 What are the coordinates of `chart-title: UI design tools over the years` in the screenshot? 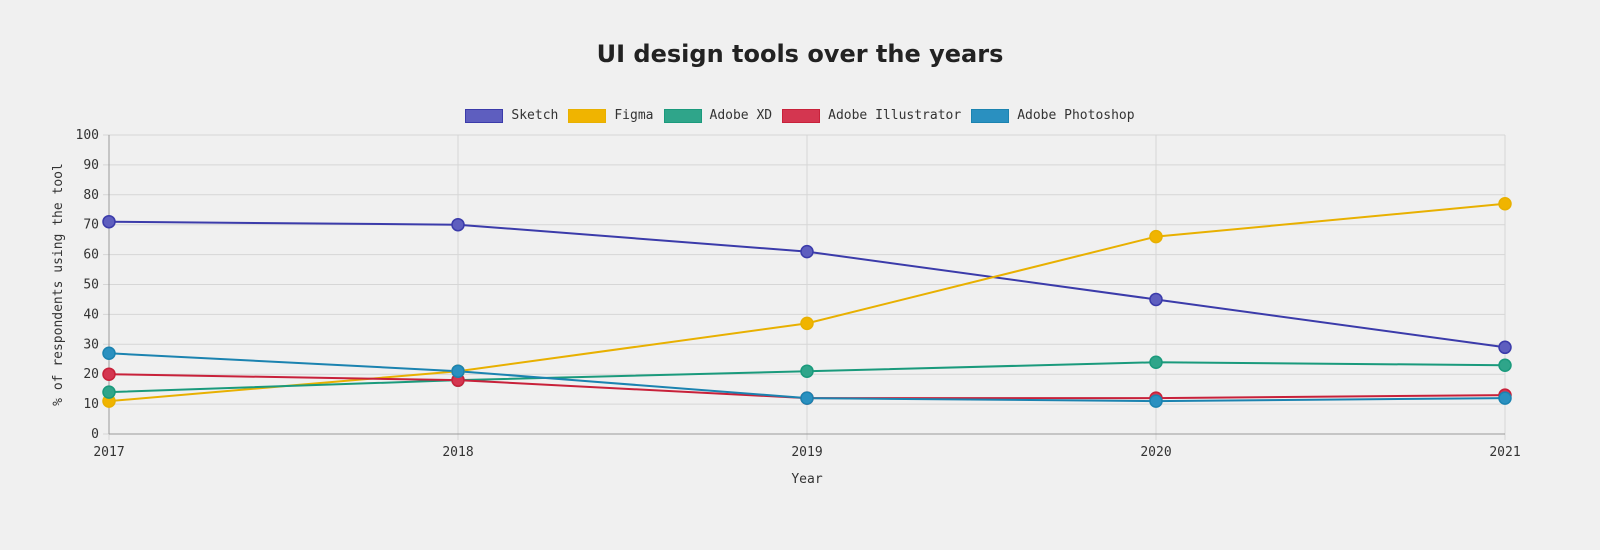 It's located at (800, 54).